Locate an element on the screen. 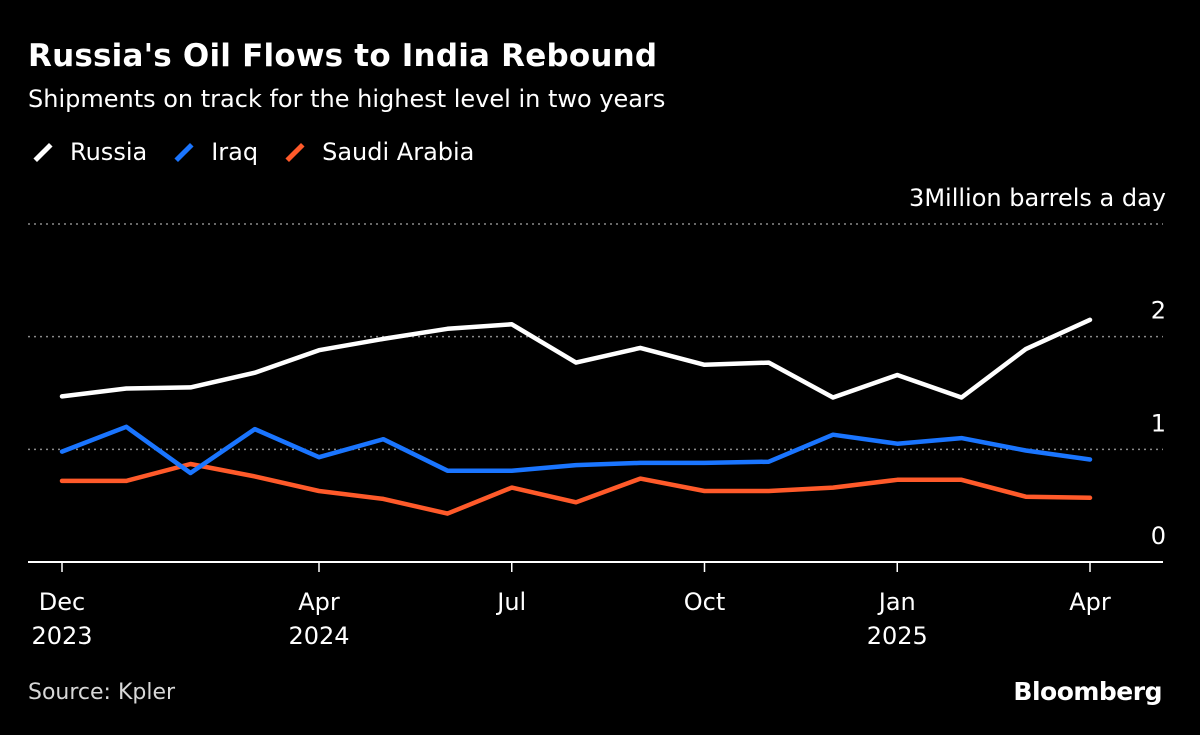 The height and width of the screenshot is (735, 1200). x-tick-label-2023-12: Dec is located at coordinates (62, 602).